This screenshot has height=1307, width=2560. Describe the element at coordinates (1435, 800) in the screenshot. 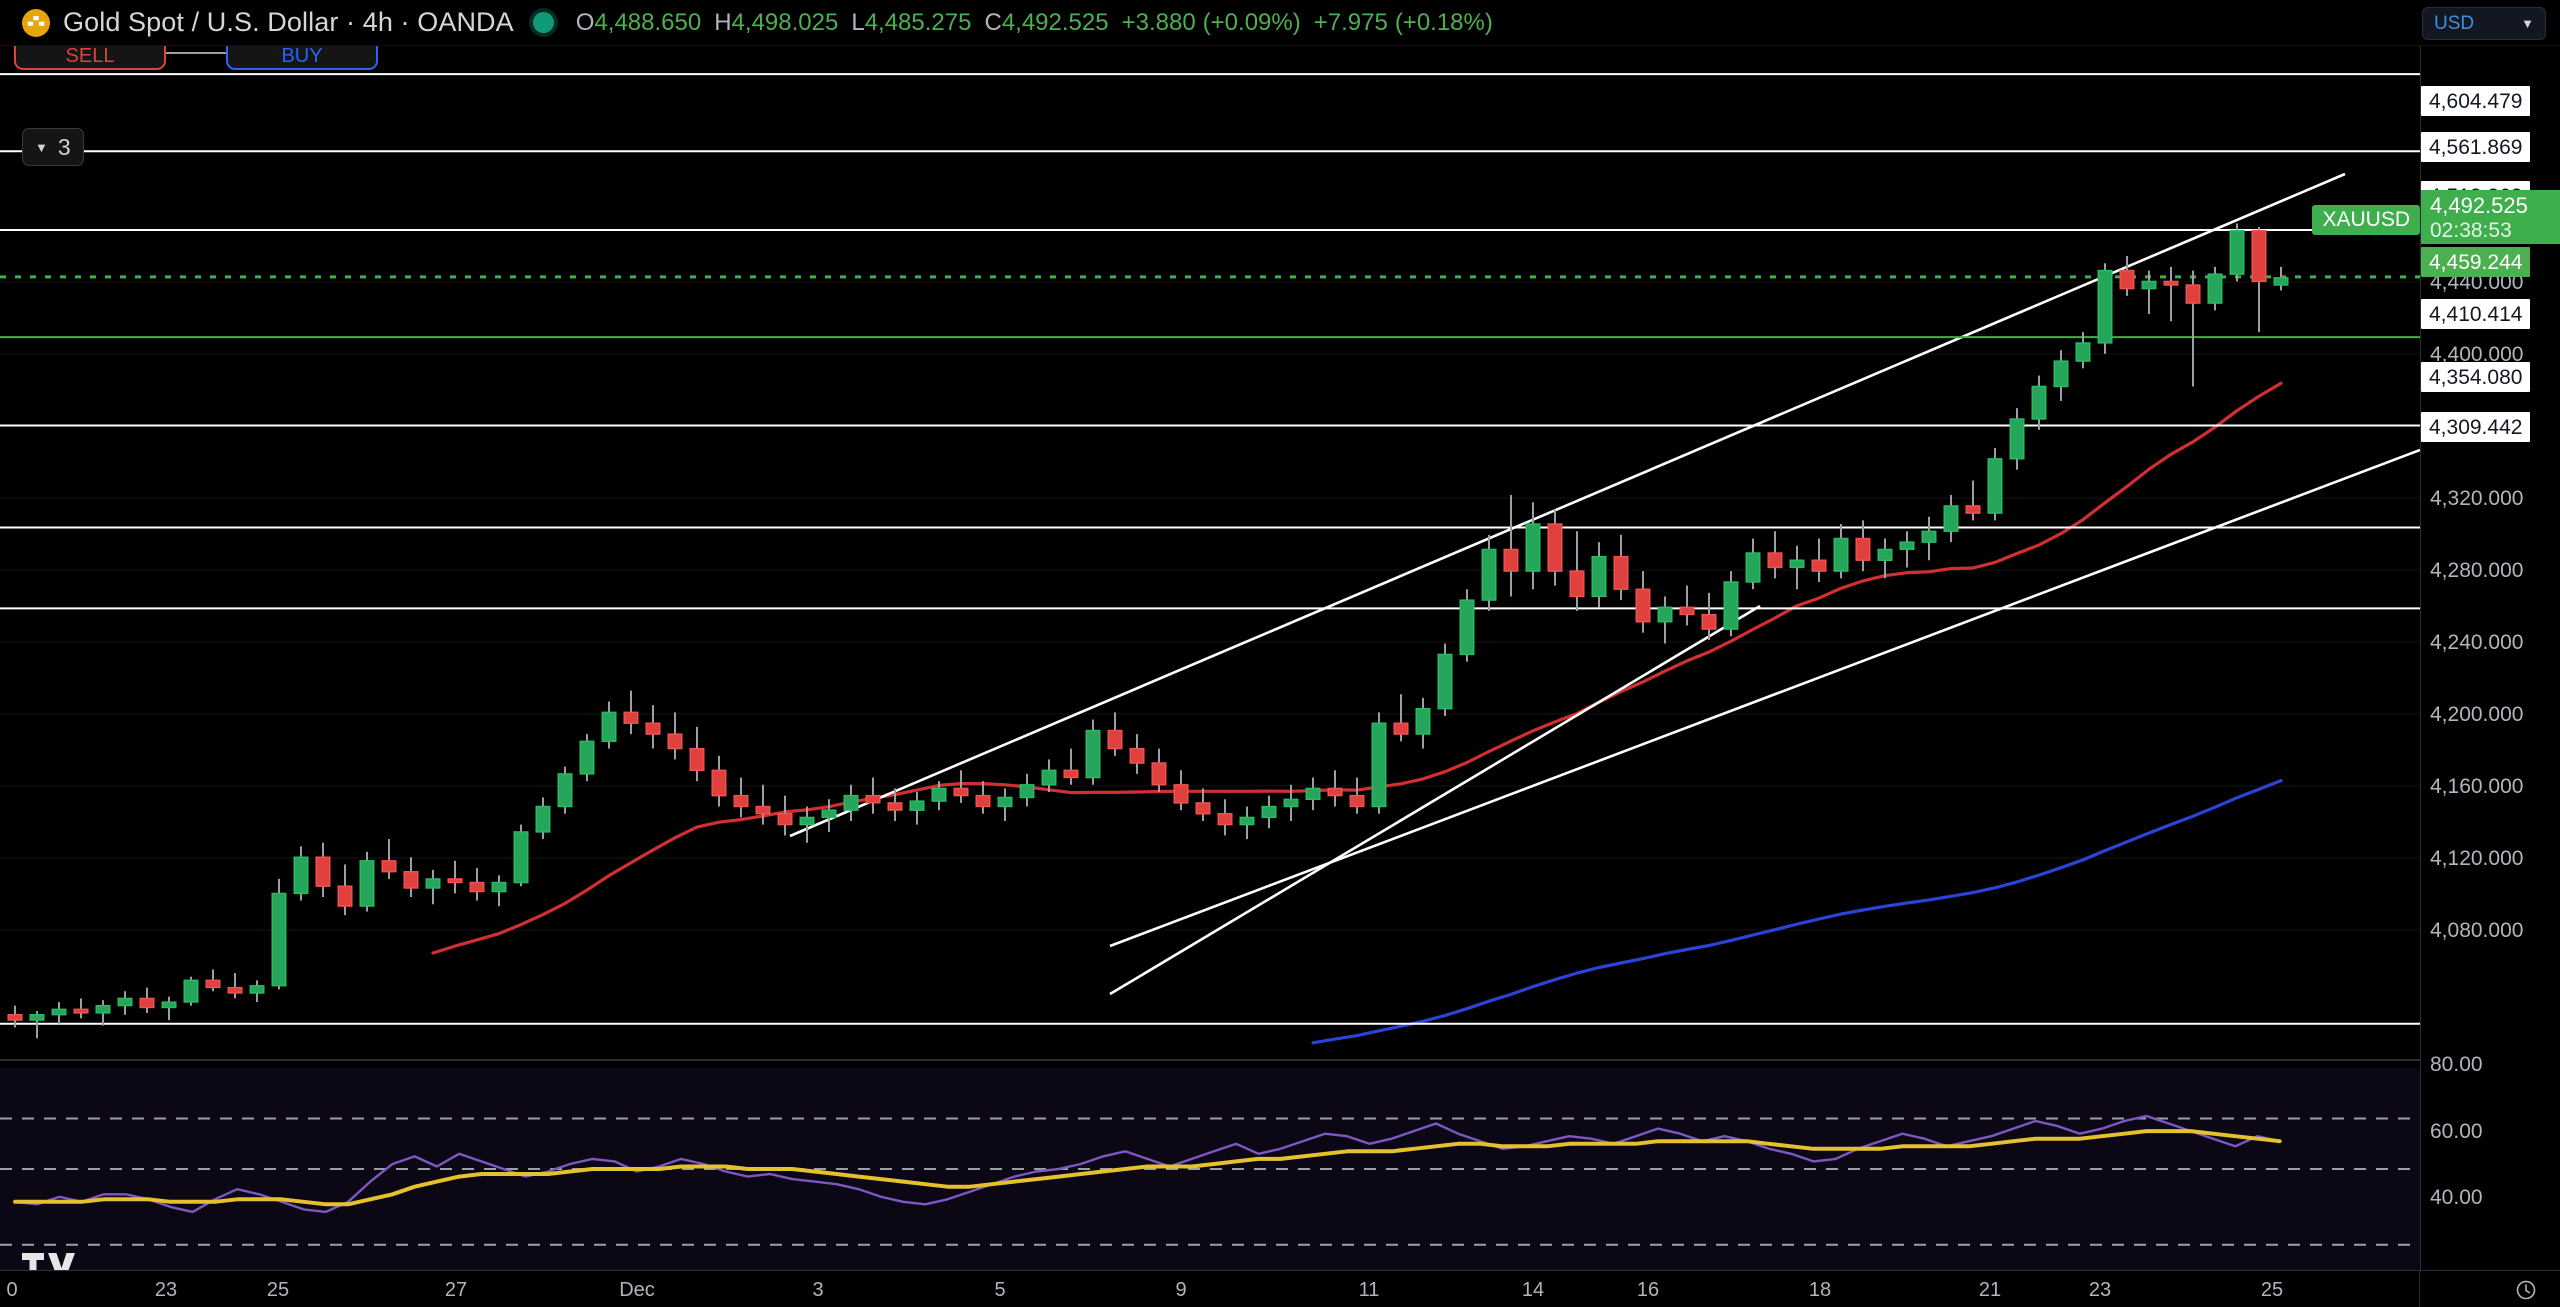

I see `trendline-support-ray` at that location.